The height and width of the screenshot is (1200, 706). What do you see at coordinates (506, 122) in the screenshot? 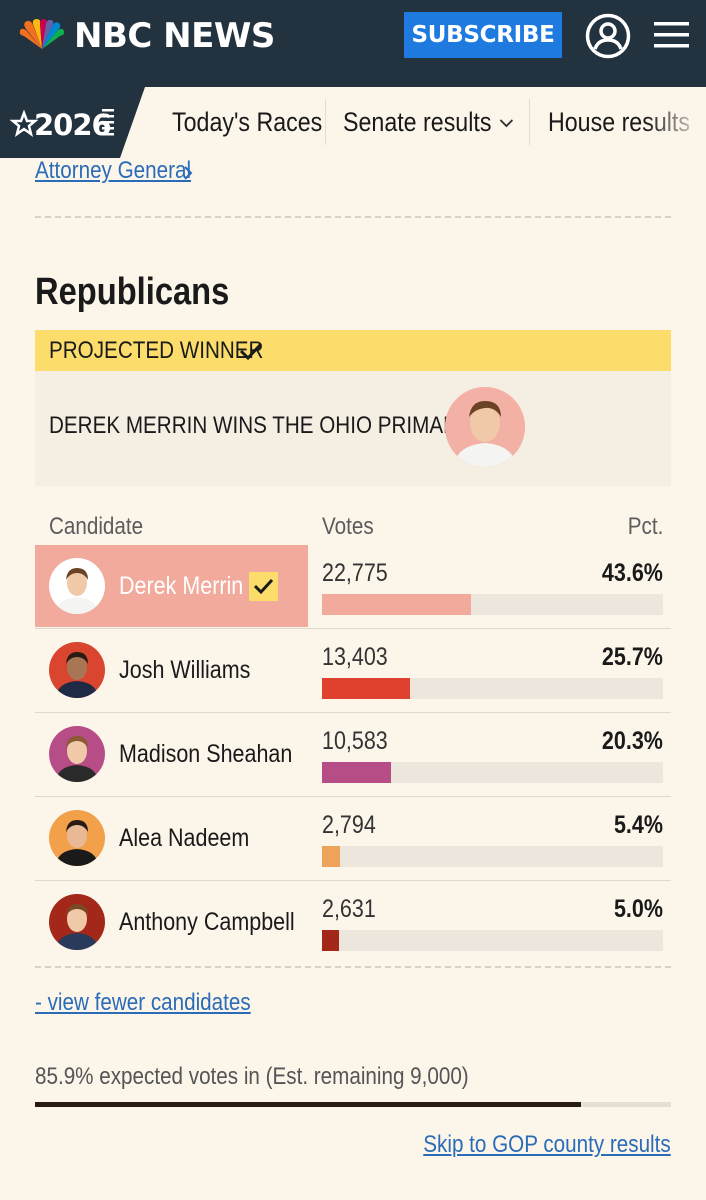
I see `chevron-down-icon` at bounding box center [506, 122].